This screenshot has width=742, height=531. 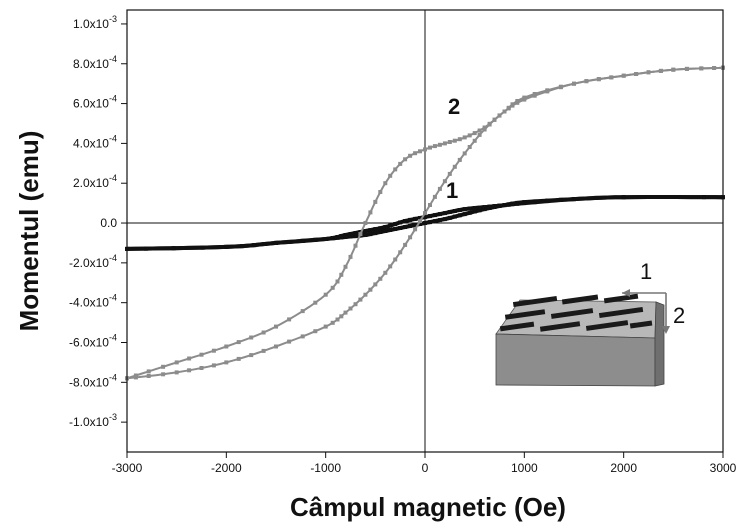 I want to click on inset-block-front, so click(x=575, y=360).